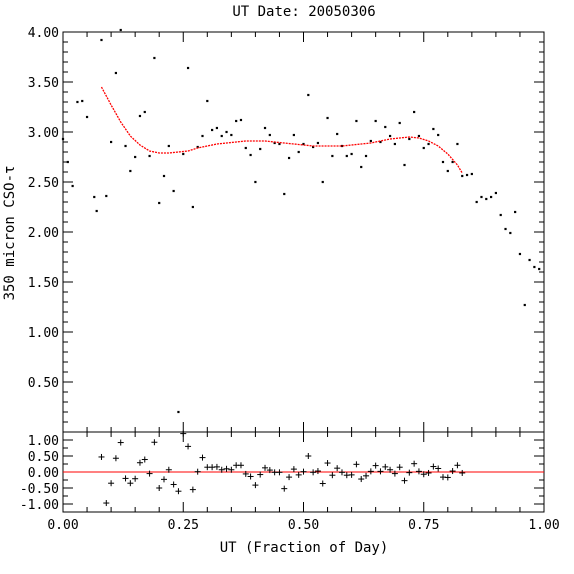  Describe the element at coordinates (10, 233) in the screenshot. I see `y-axis-title: 350 micron CSO-τ` at that location.